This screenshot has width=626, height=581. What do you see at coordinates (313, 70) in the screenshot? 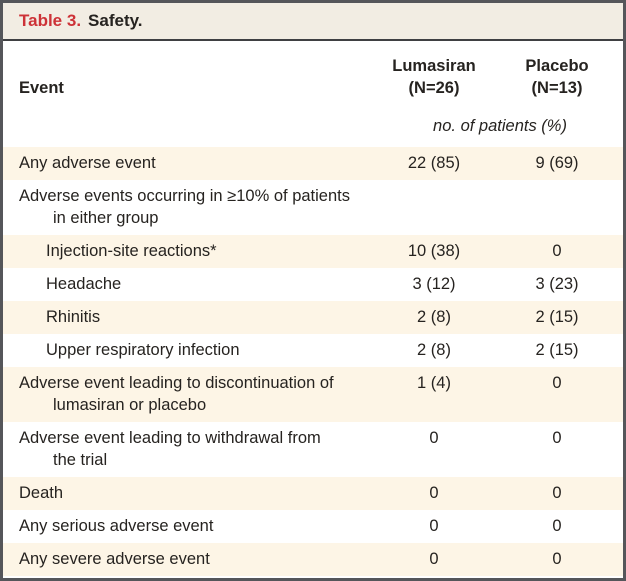
I see `column-header-row: Event Lumasiran (N=26) Placebo (N=13)` at bounding box center [313, 70].